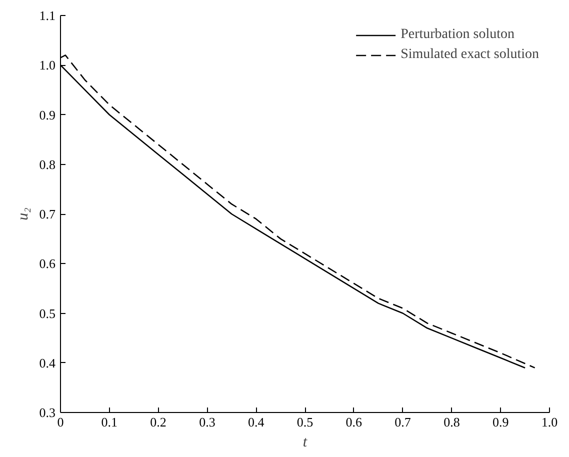 This screenshot has height=457, width=569. What do you see at coordinates (47, 164) in the screenshot?
I see `y-tick-label: 0.8` at bounding box center [47, 164].